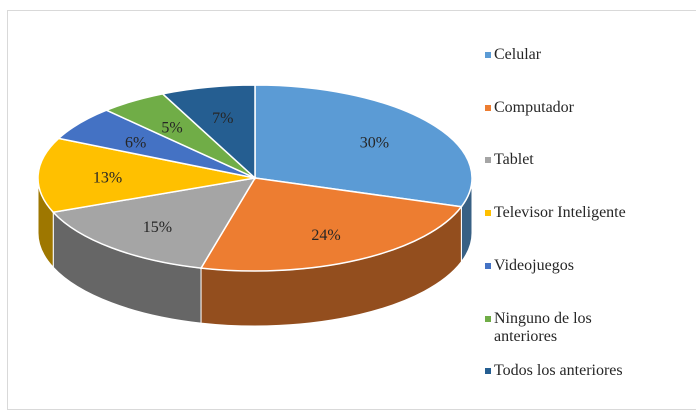  I want to click on legend-label: Videojuegos, so click(534, 265).